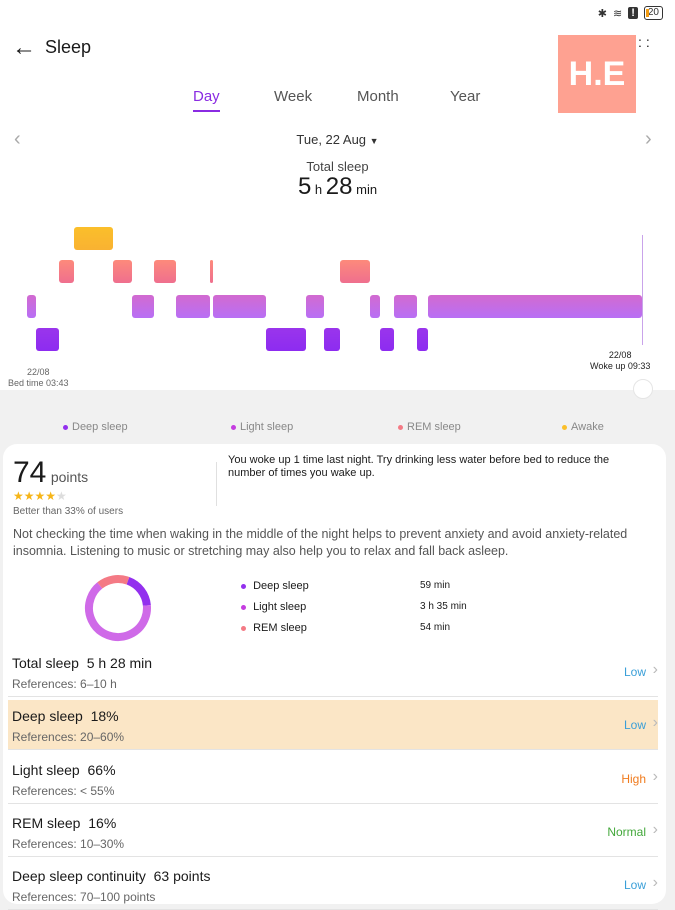 The height and width of the screenshot is (910, 675). I want to click on status-bar: ✱ ≋ ! 20, so click(630, 13).